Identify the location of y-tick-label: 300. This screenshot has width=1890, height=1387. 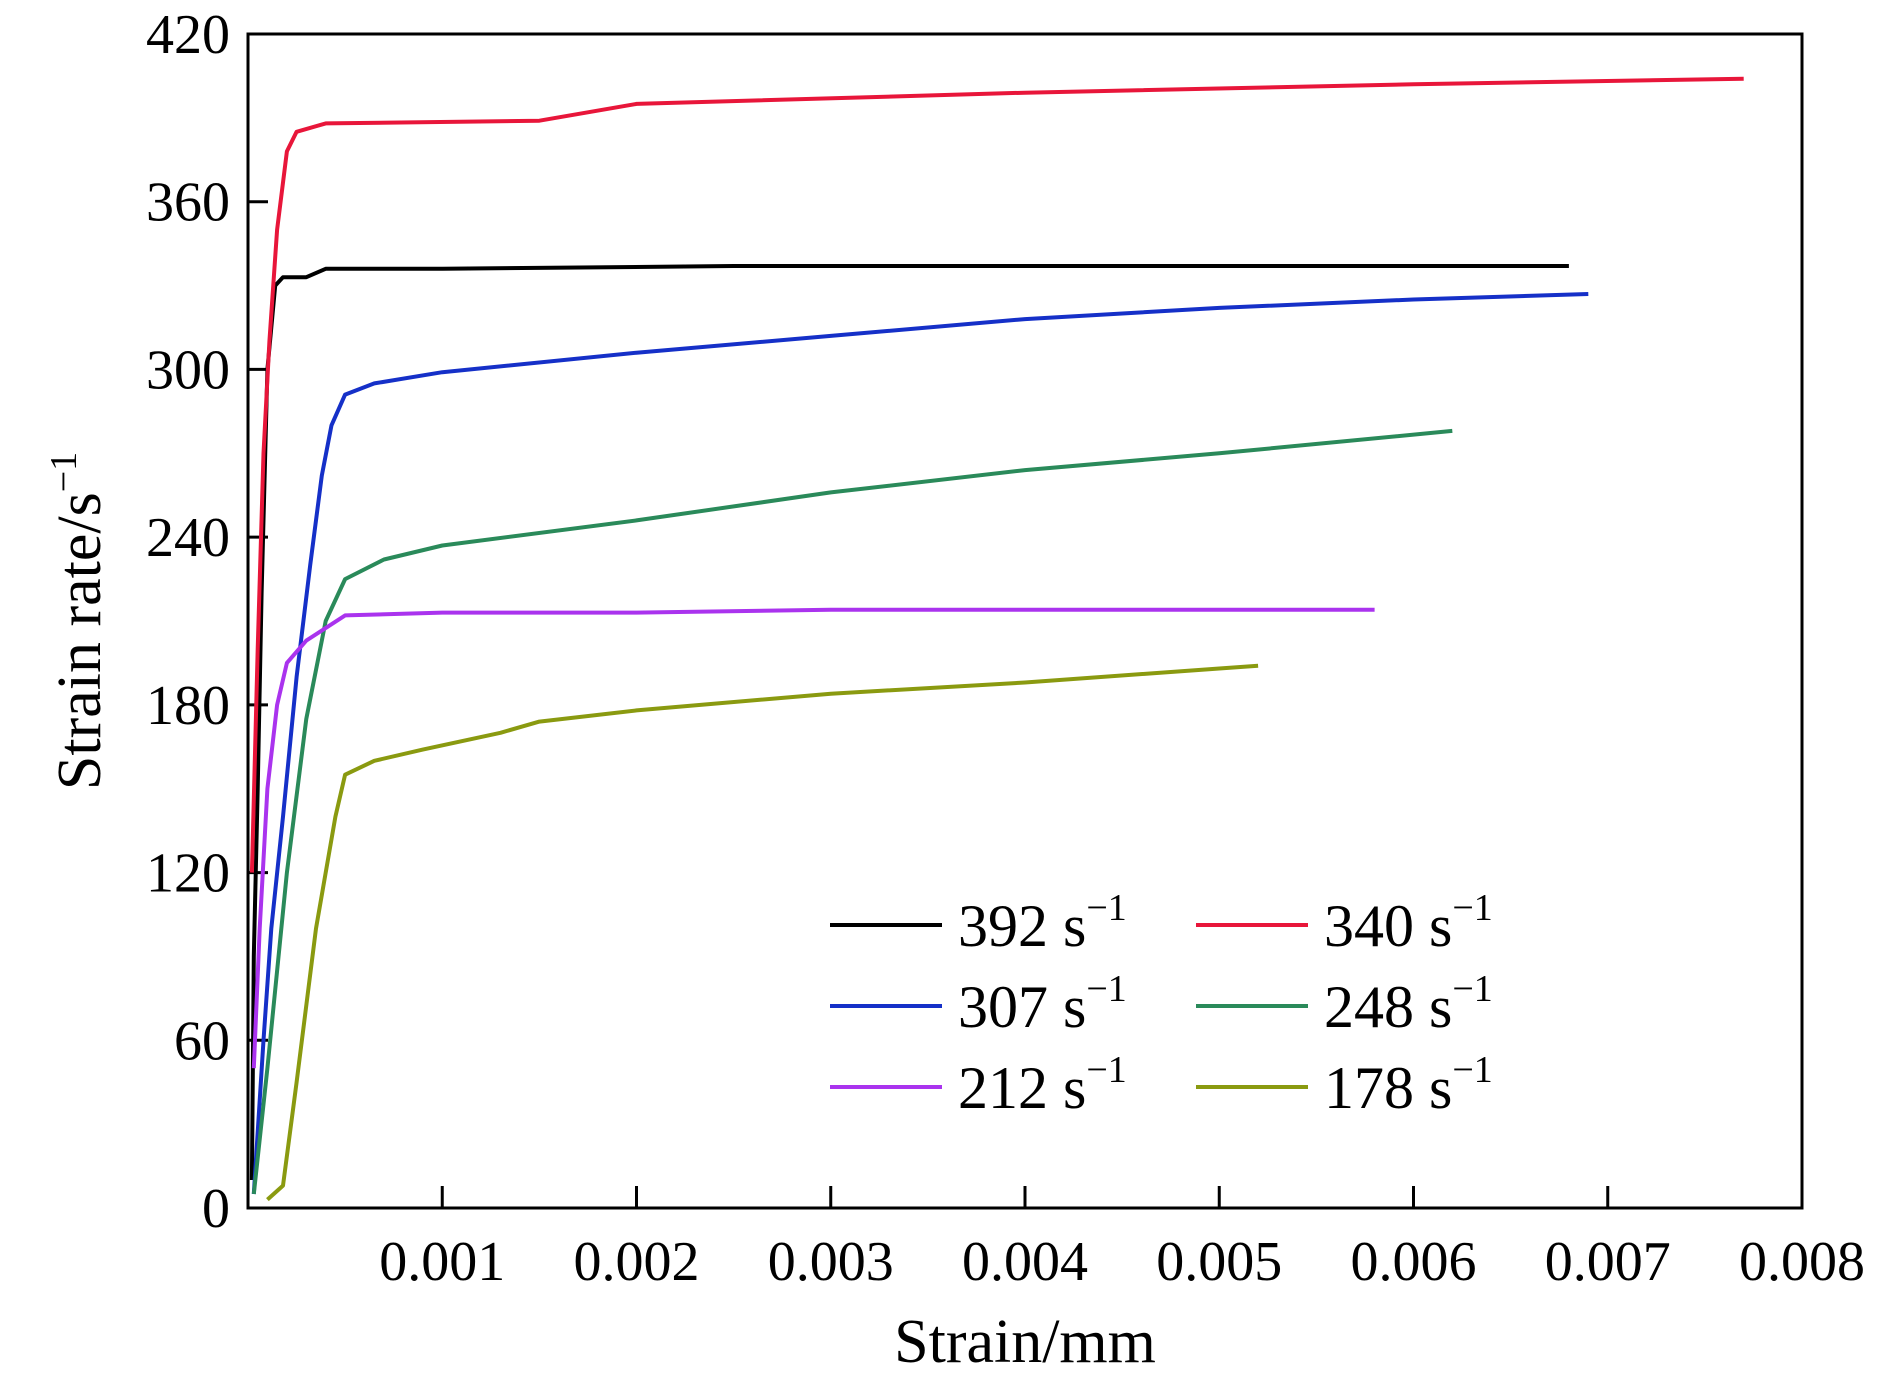
(188, 370).